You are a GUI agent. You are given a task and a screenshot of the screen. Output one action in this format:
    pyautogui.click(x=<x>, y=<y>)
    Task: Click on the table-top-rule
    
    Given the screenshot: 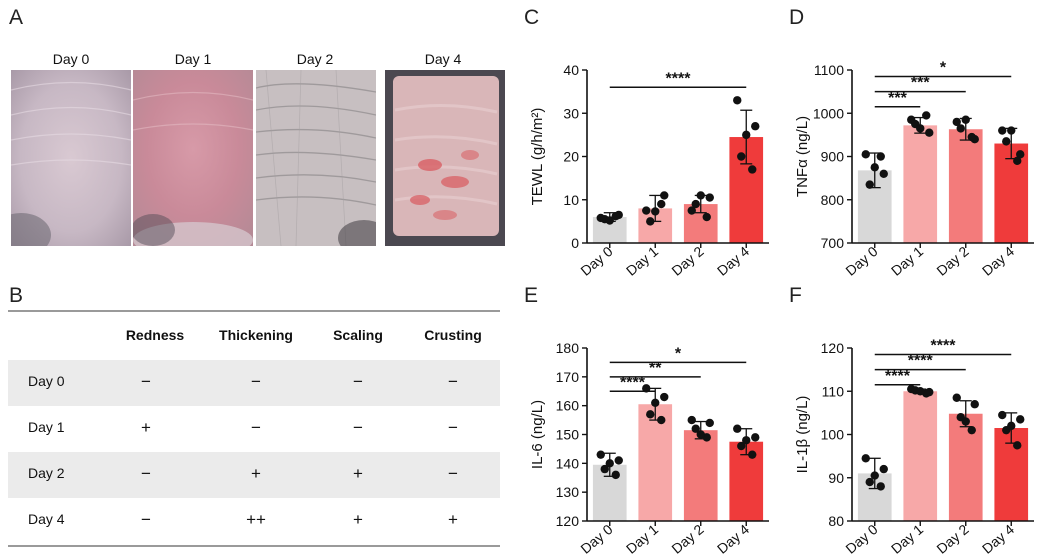 What is the action you would take?
    pyautogui.click(x=254, y=311)
    